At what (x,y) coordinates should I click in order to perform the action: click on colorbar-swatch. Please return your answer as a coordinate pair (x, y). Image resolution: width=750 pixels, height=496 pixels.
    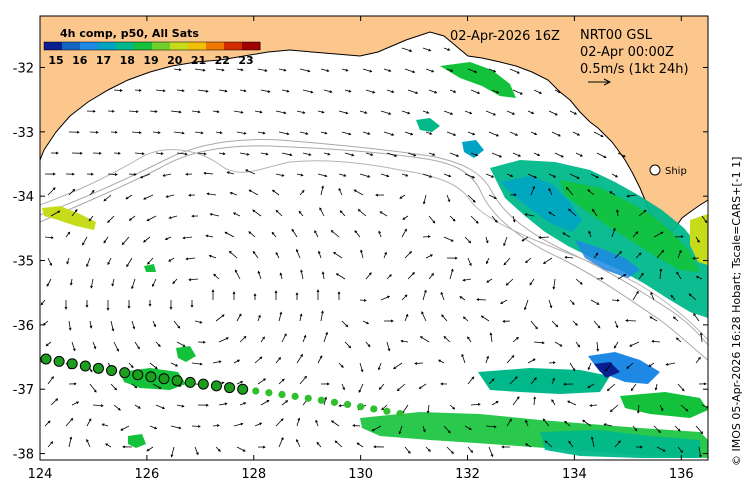
    Looking at the image, I should click on (251, 46).